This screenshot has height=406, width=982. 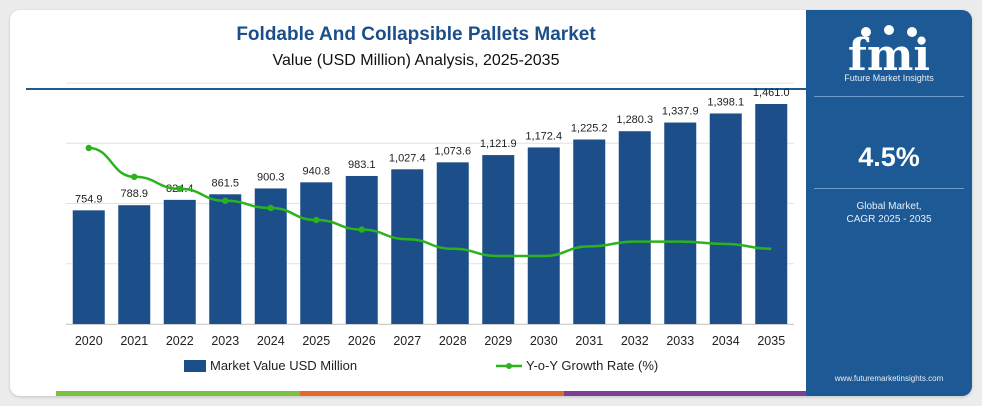 What do you see at coordinates (592, 365) in the screenshot?
I see `legend-label-growth-rate: Y-o-Y Growth Rate (%)` at bounding box center [592, 365].